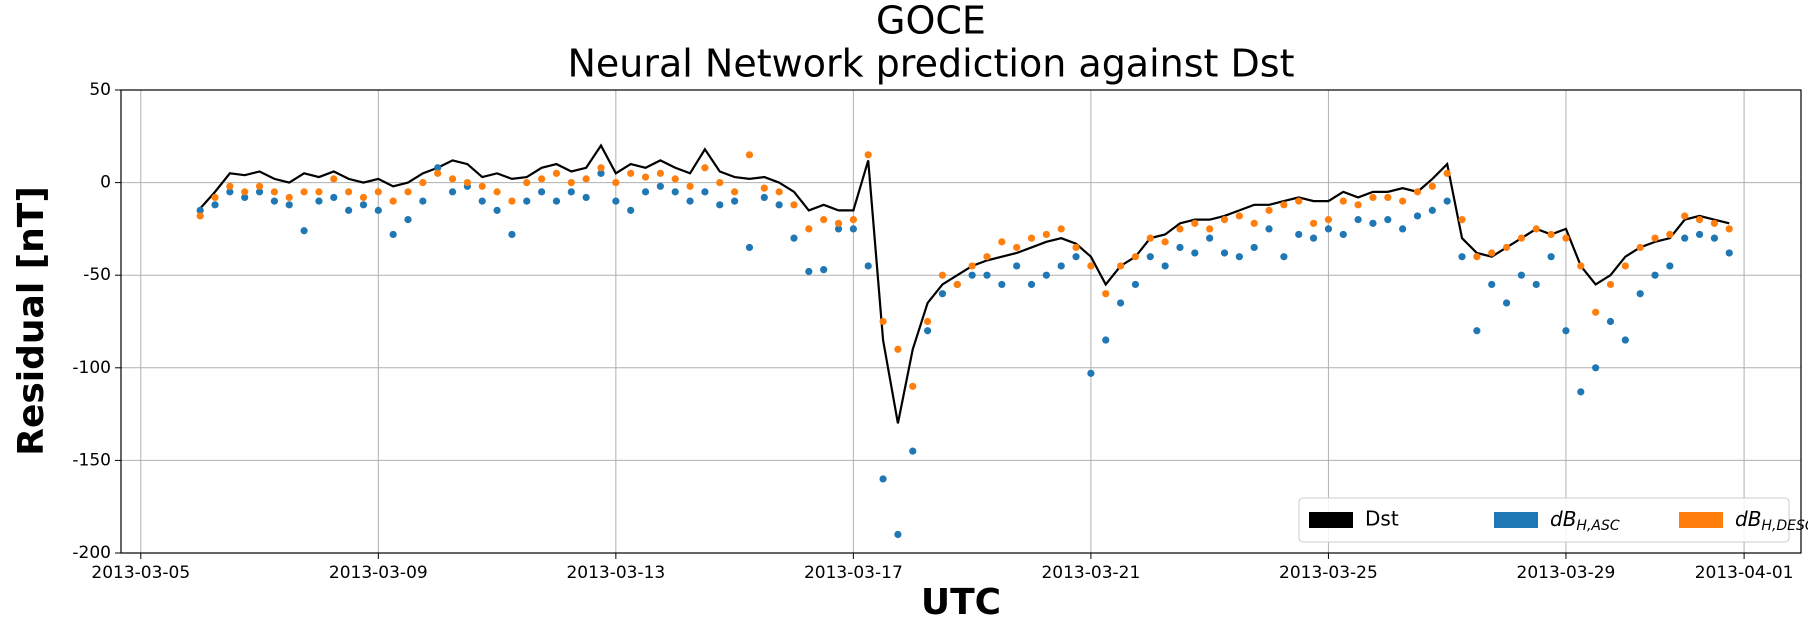 The width and height of the screenshot is (1808, 623). What do you see at coordinates (1328, 573) in the screenshot?
I see `x-tick-label: 2013-03-25` at bounding box center [1328, 573].